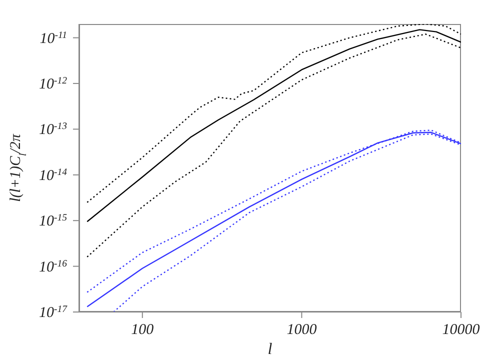 The width and height of the screenshot is (485, 363). Describe the element at coordinates (53, 221) in the screenshot. I see `y-tick-label: 10$^{-15}$` at that location.